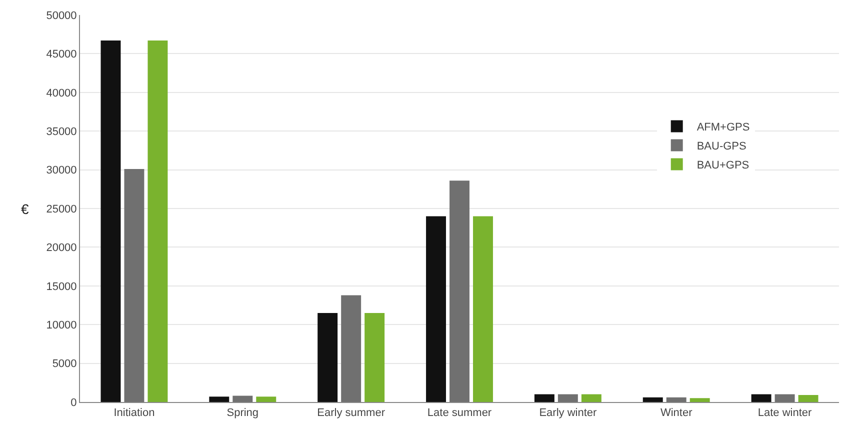  I want to click on y-tick-label: 35000, so click(61, 132).